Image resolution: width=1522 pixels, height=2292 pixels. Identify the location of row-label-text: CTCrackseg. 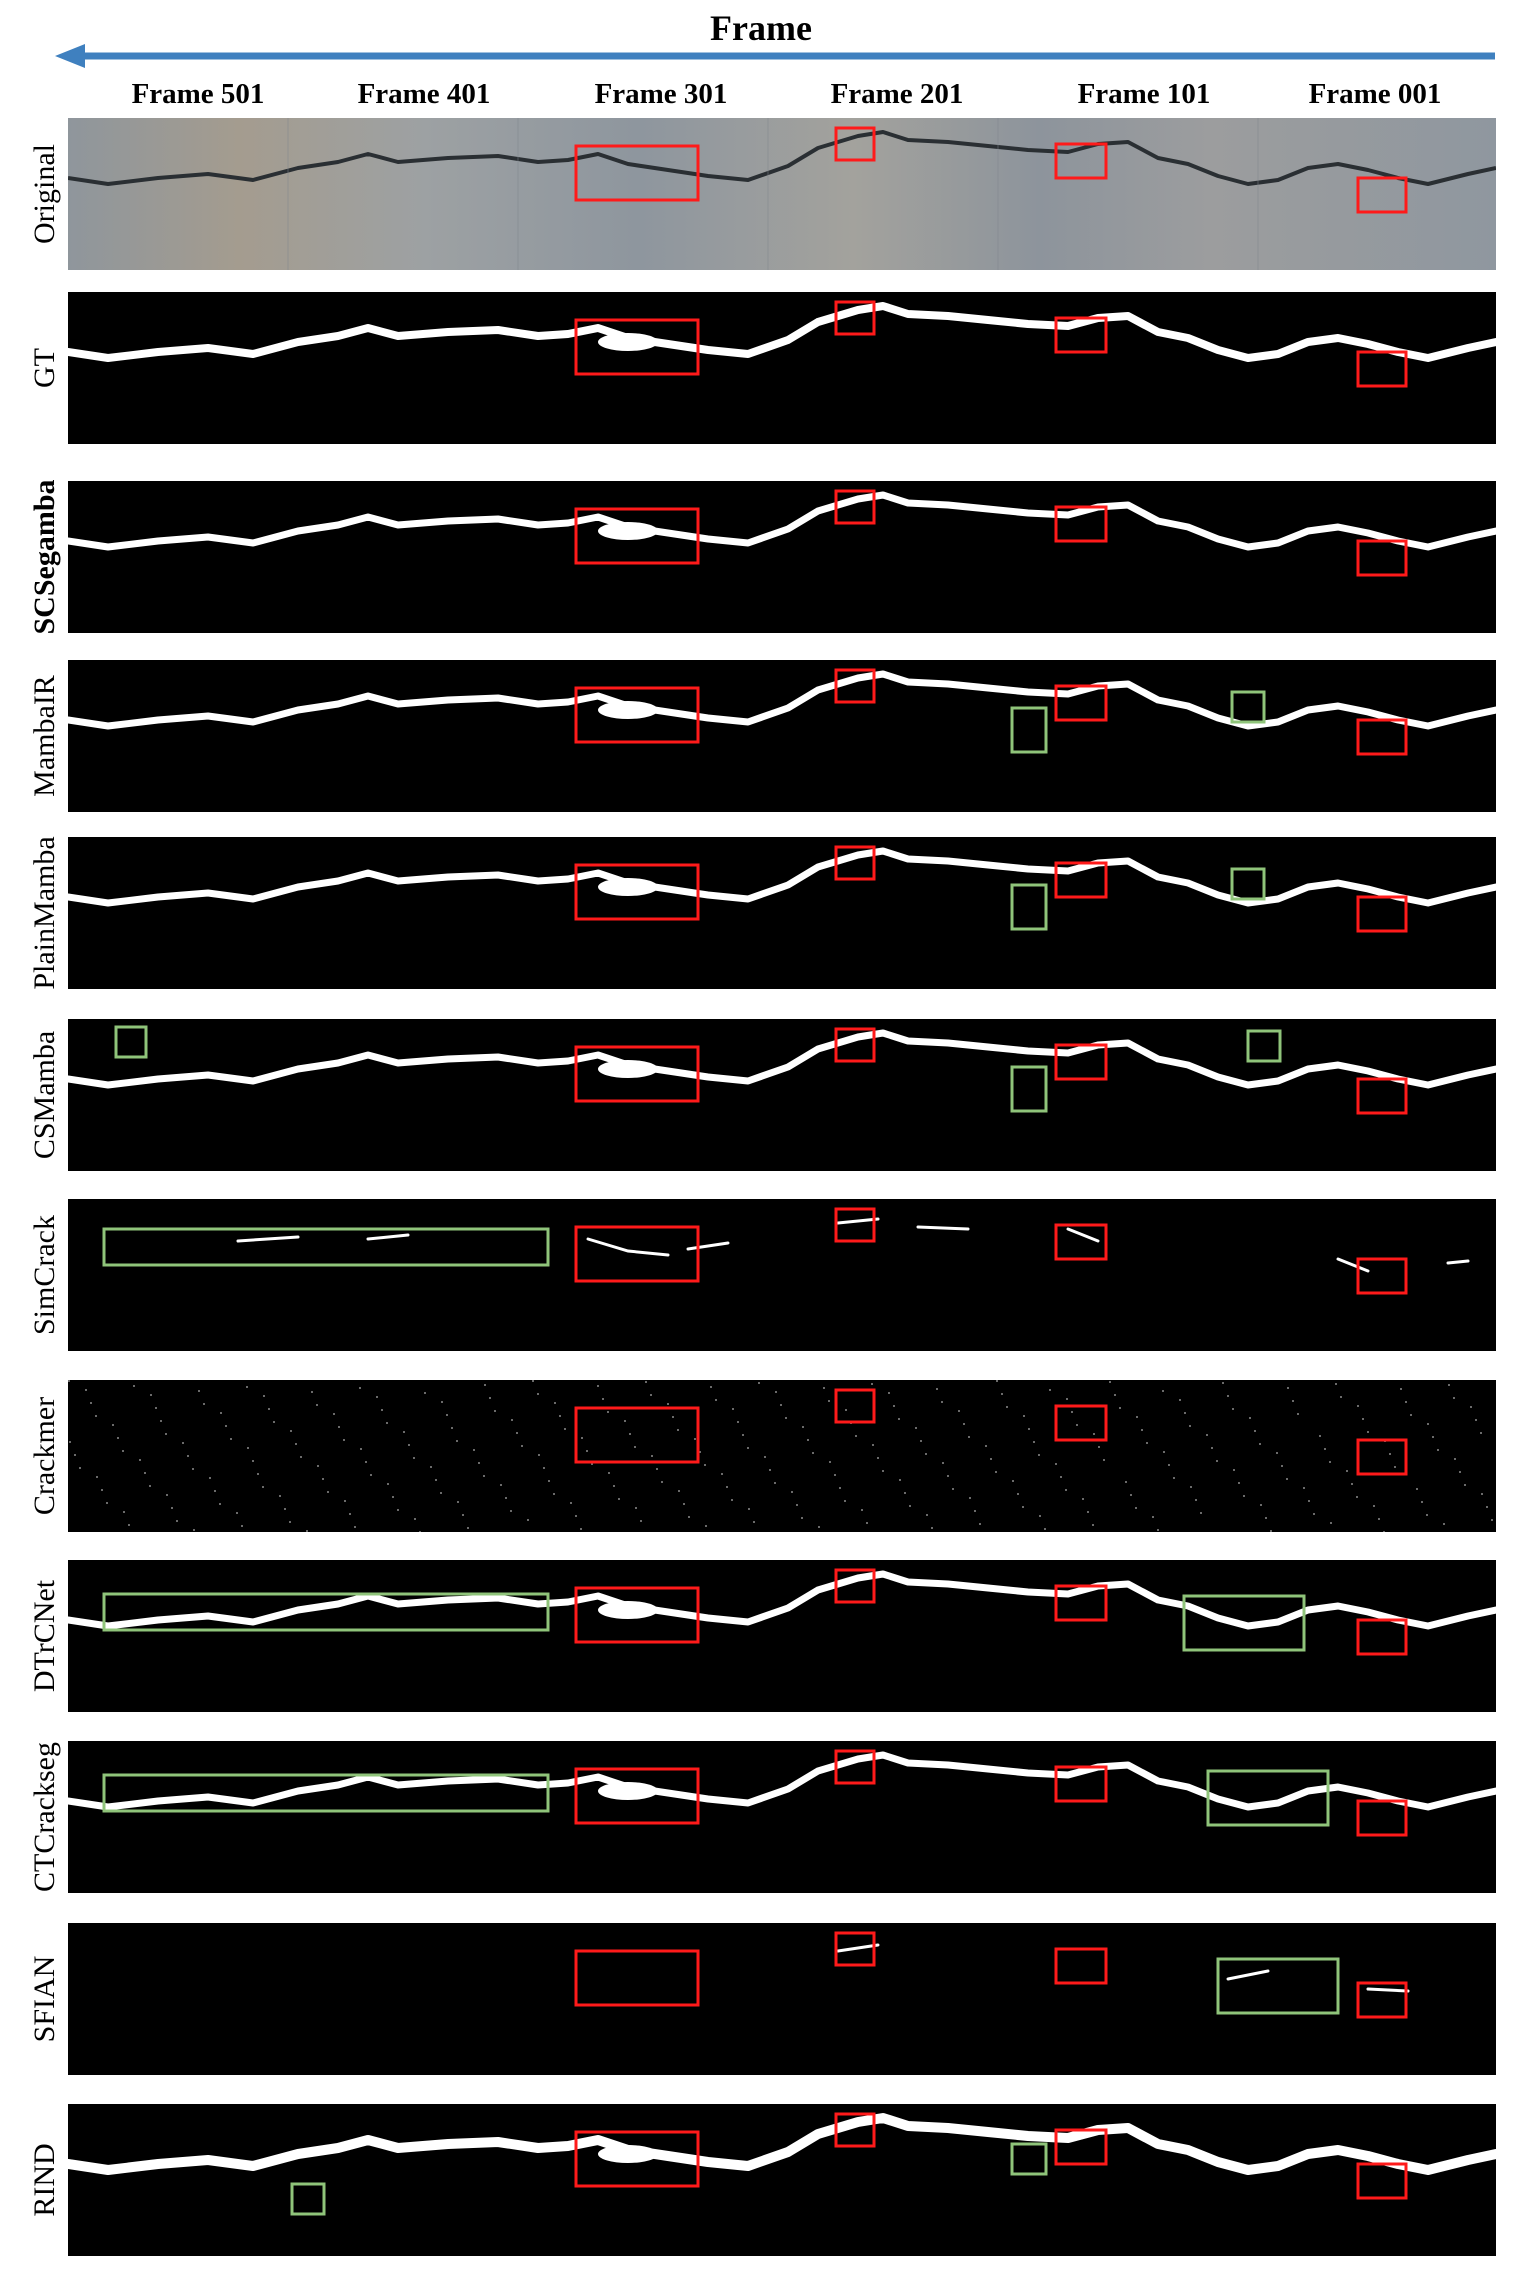
(44, 1817).